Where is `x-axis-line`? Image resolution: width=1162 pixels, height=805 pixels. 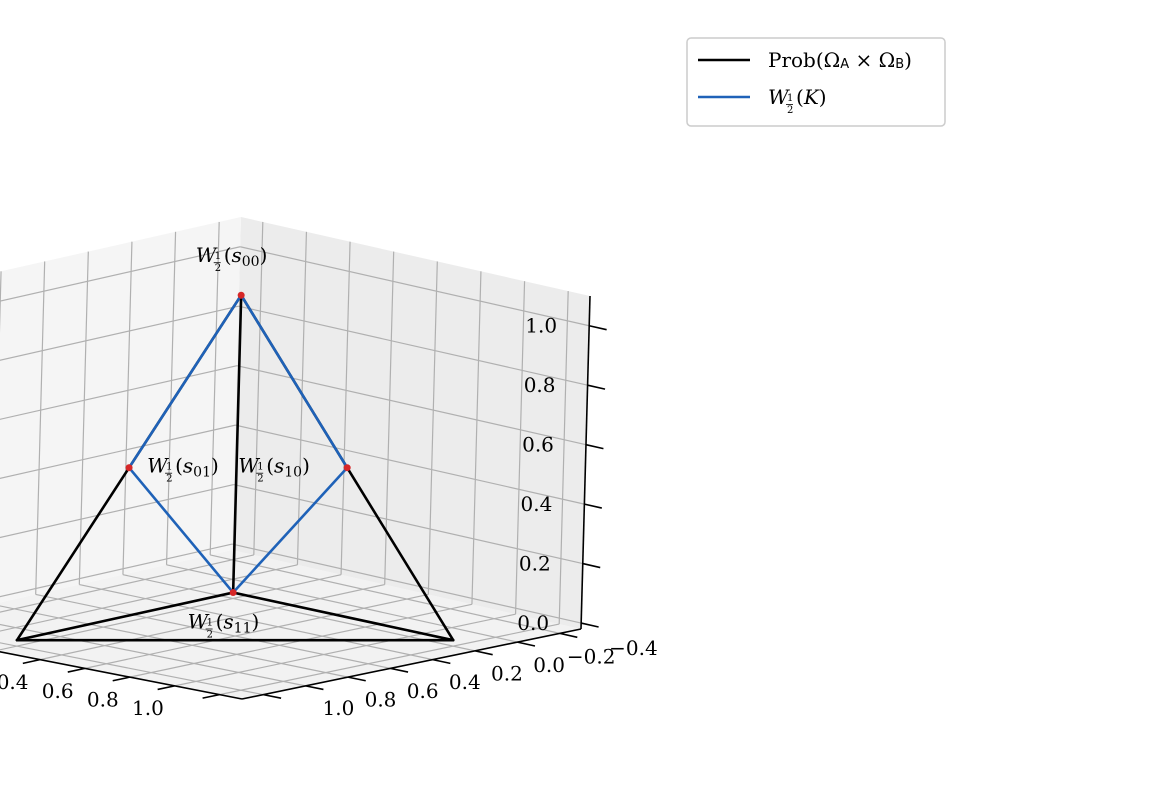 x-axis-line is located at coordinates (121, 675).